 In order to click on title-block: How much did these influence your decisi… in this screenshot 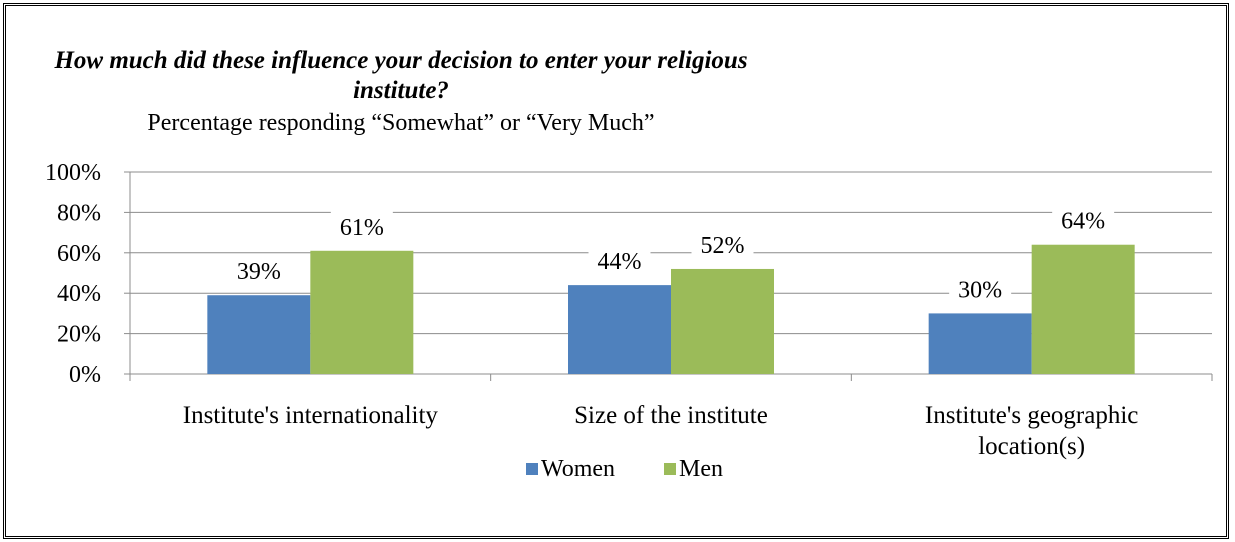, I will do `click(401, 92)`.